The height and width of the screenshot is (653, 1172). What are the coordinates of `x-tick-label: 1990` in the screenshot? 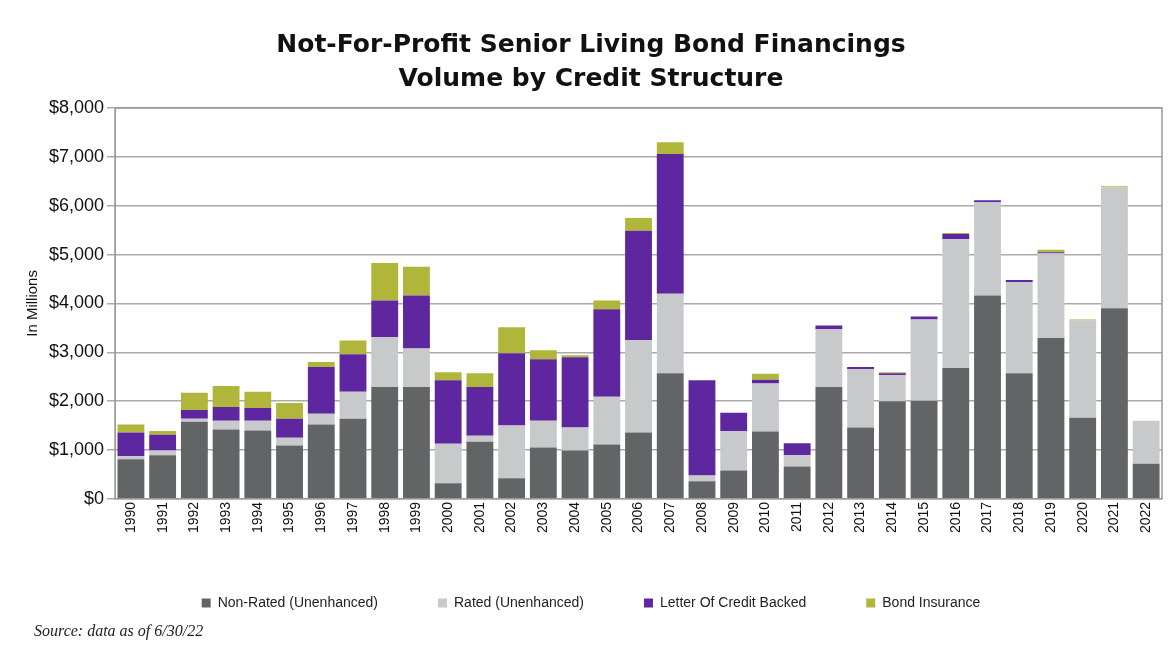 It's located at (129, 517).